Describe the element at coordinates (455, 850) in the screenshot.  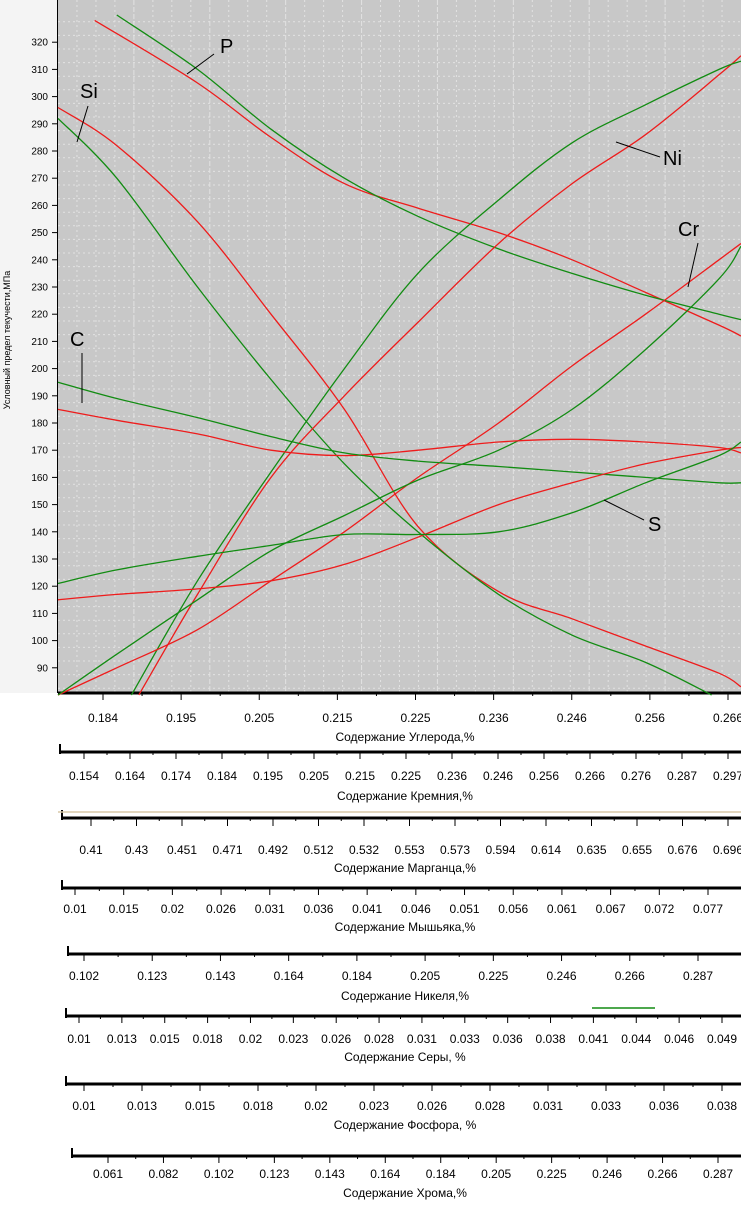
I see `x-tick-label: 0.573` at that location.